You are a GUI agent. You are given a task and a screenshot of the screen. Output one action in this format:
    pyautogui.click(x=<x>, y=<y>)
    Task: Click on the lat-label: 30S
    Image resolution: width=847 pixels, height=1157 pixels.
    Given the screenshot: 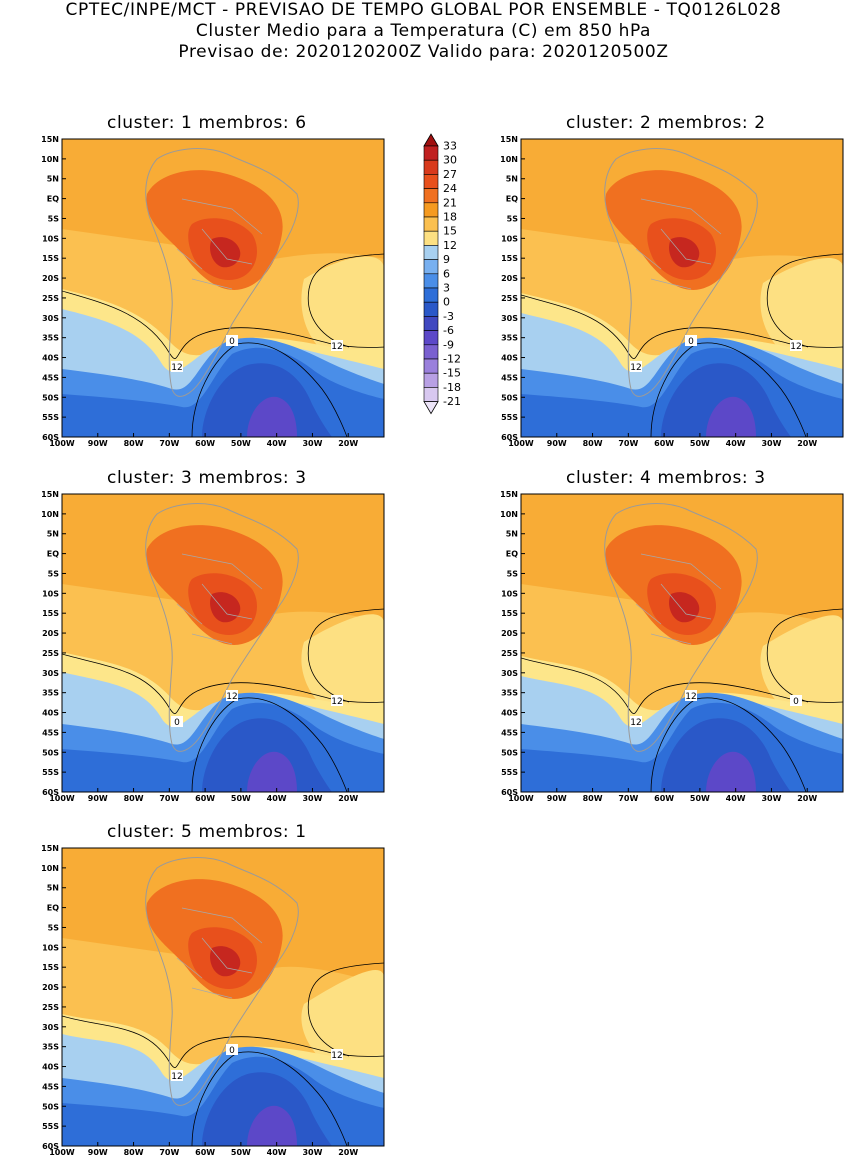 What is the action you would take?
    pyautogui.click(x=50, y=1027)
    